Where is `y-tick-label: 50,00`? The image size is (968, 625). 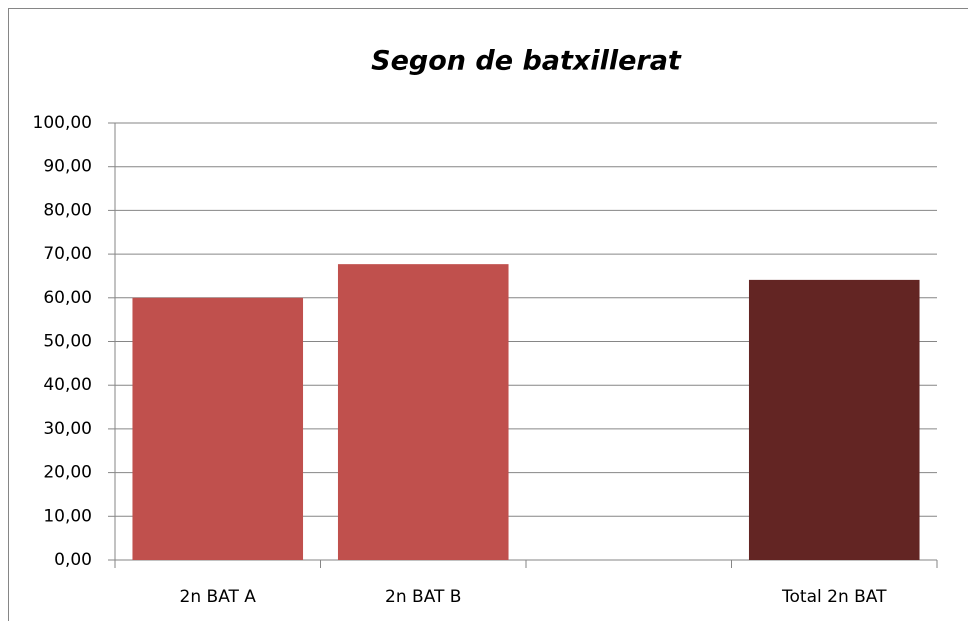 y-tick-label: 50,00 is located at coordinates (67, 342).